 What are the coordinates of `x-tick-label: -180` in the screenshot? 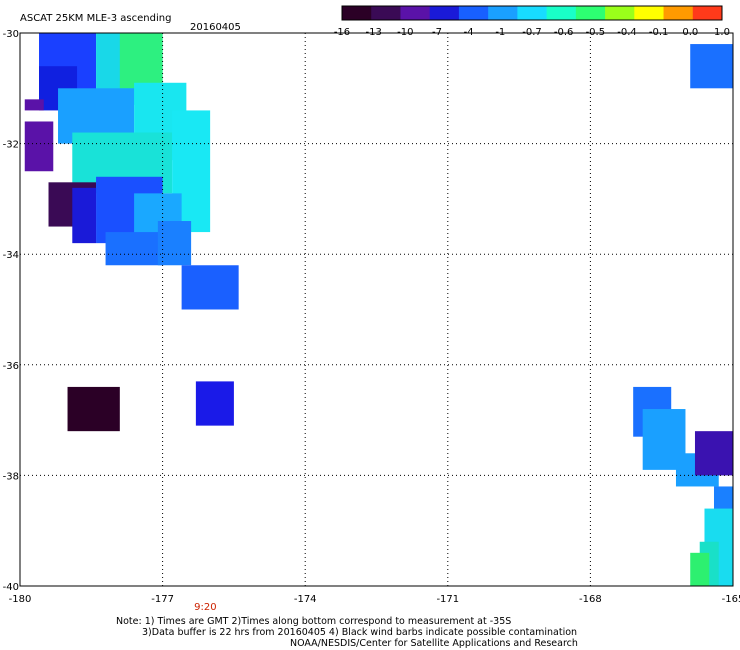 It's located at (20, 599).